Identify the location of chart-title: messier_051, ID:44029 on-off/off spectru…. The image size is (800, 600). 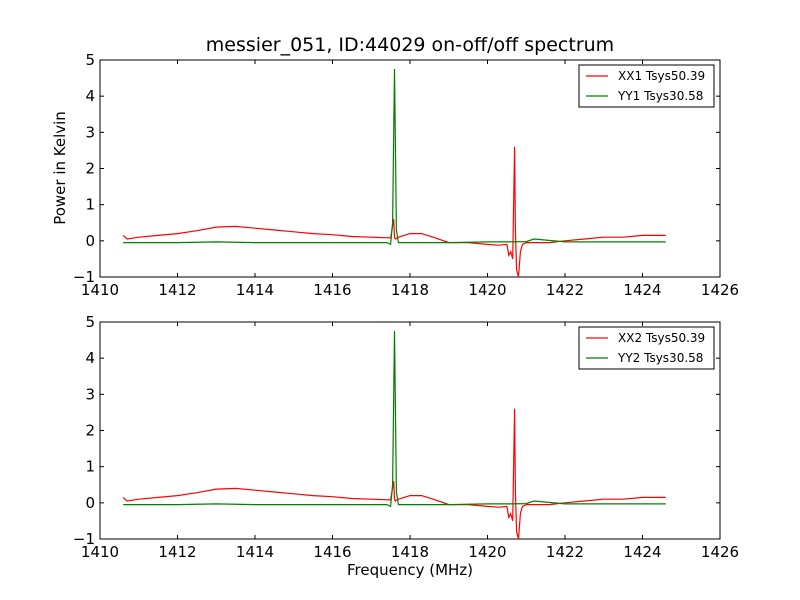
(410, 45).